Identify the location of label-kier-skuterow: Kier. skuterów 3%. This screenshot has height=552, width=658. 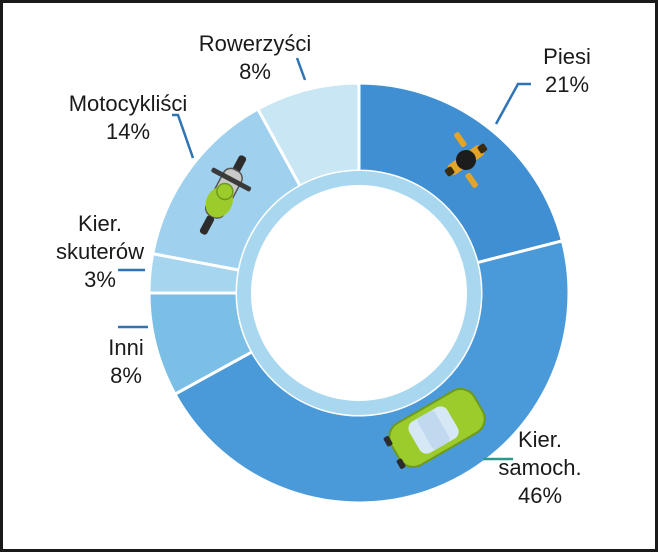
(100, 251).